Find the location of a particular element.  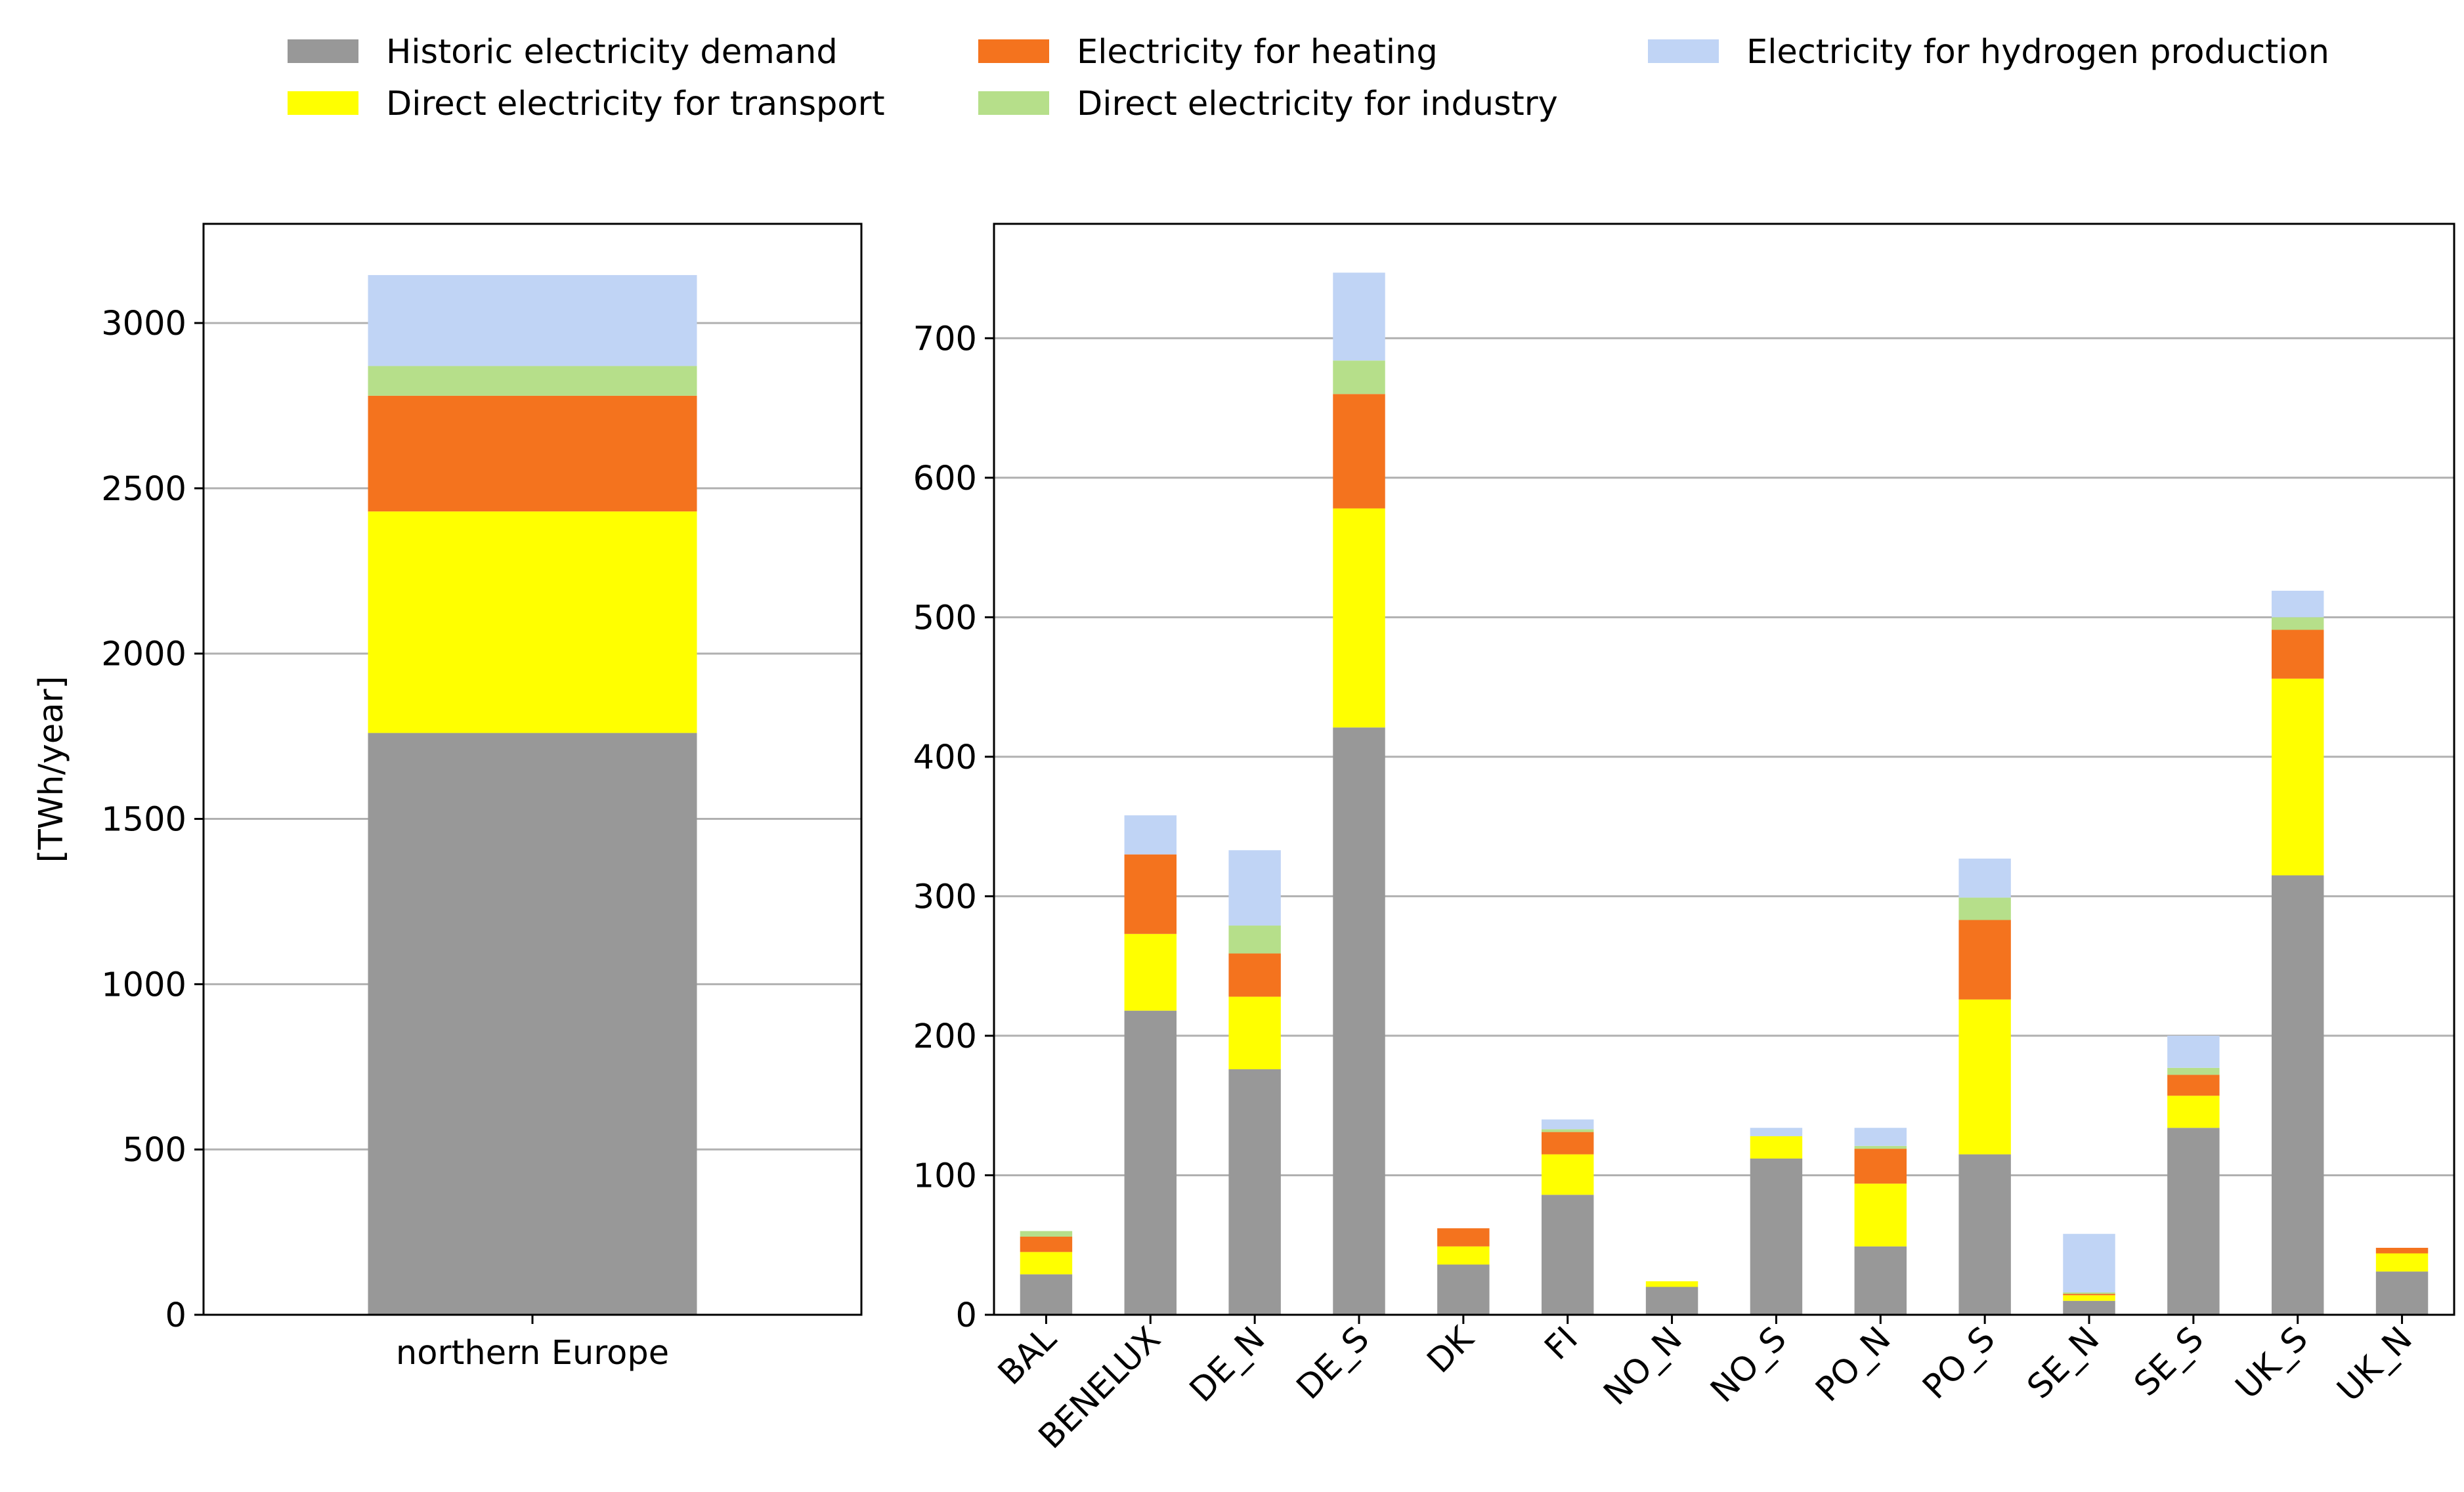

bar-de-s-electricity-for-hydrogen-production is located at coordinates (1359, 316).